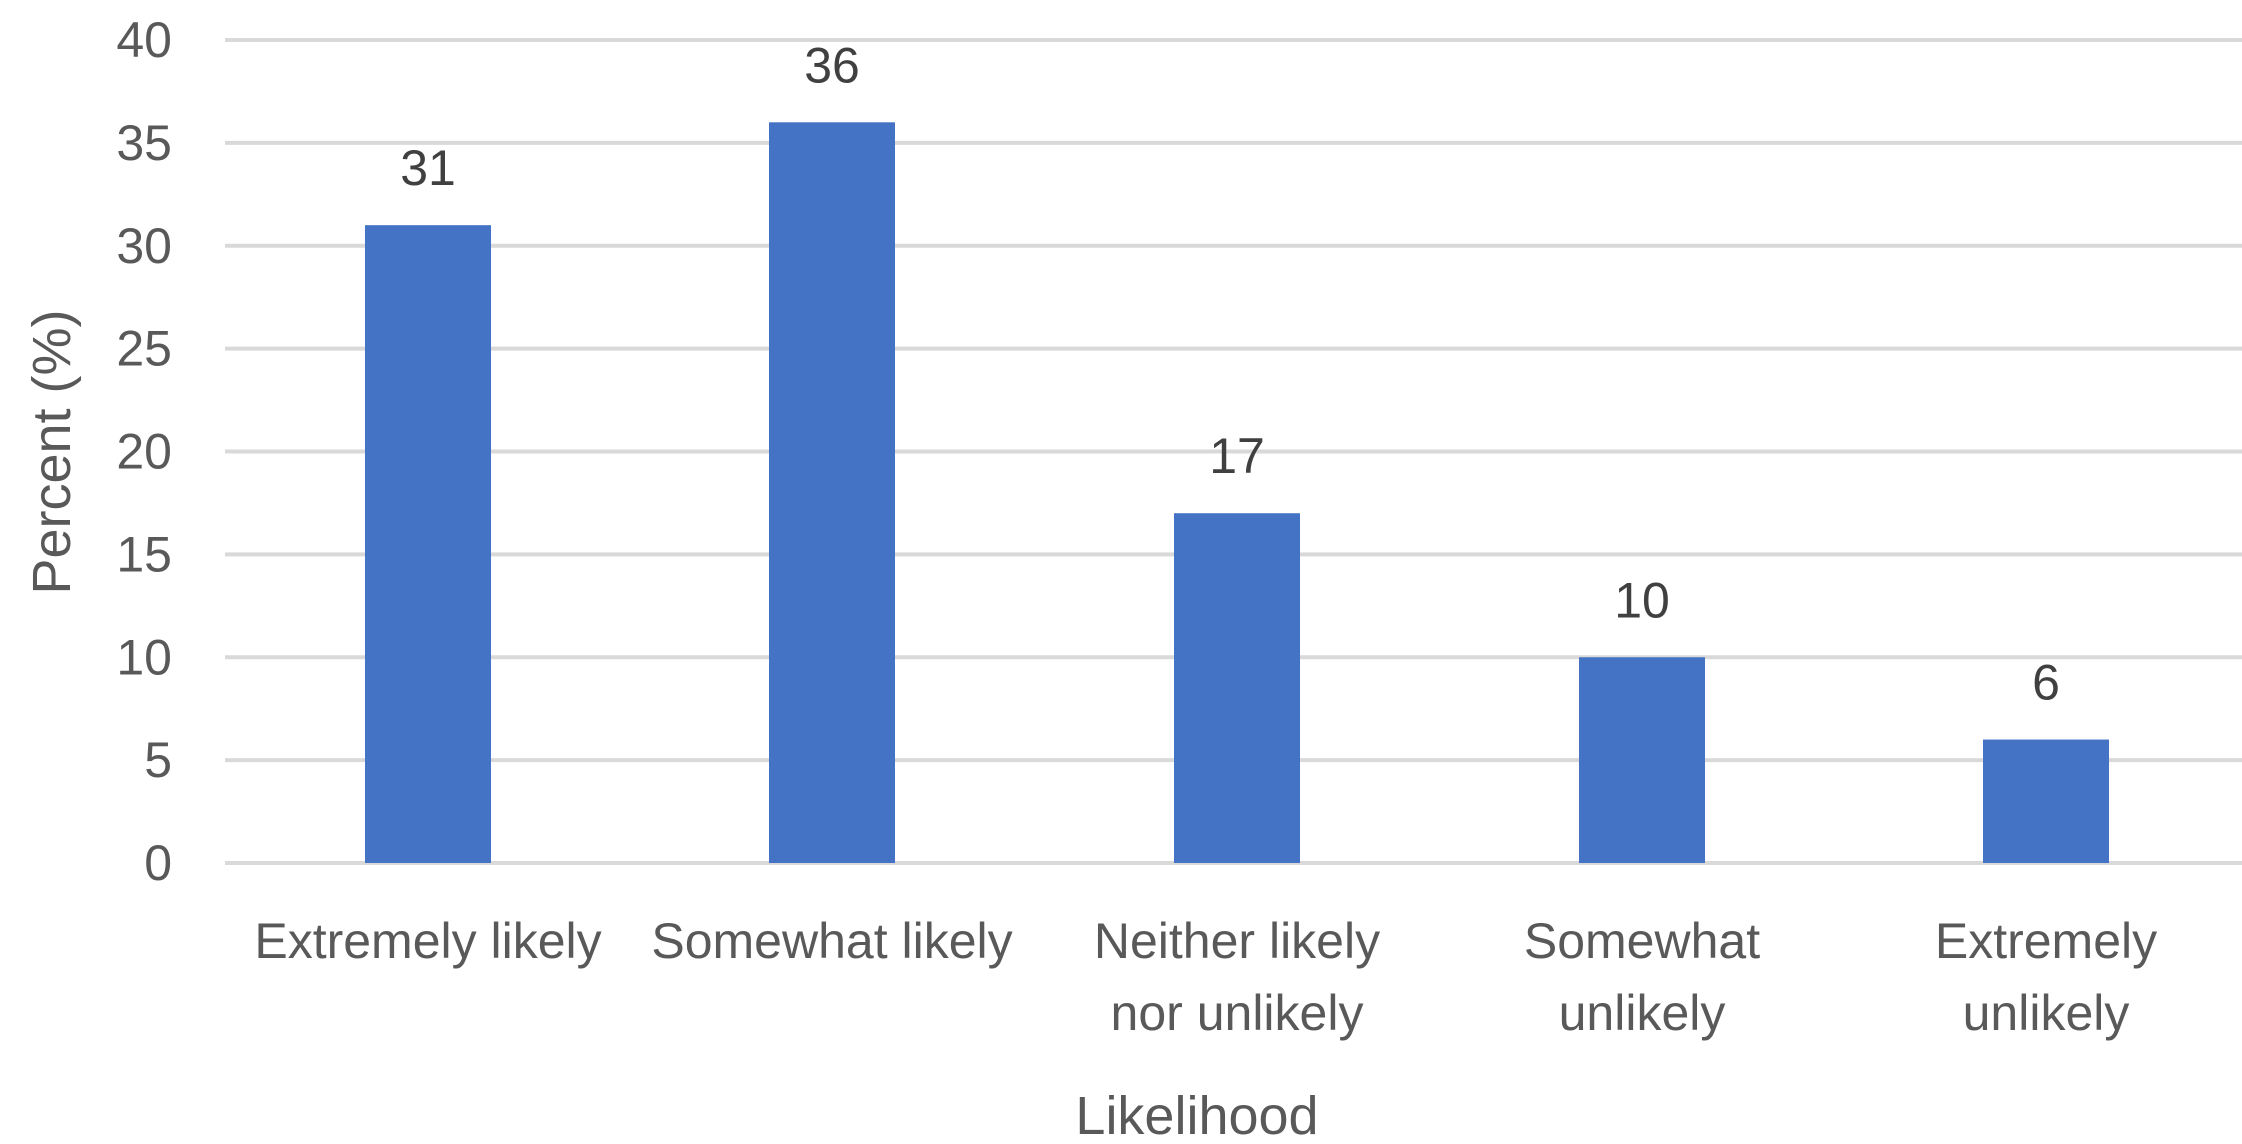  What do you see at coordinates (1642, 600) in the screenshot?
I see `data-label: 10` at bounding box center [1642, 600].